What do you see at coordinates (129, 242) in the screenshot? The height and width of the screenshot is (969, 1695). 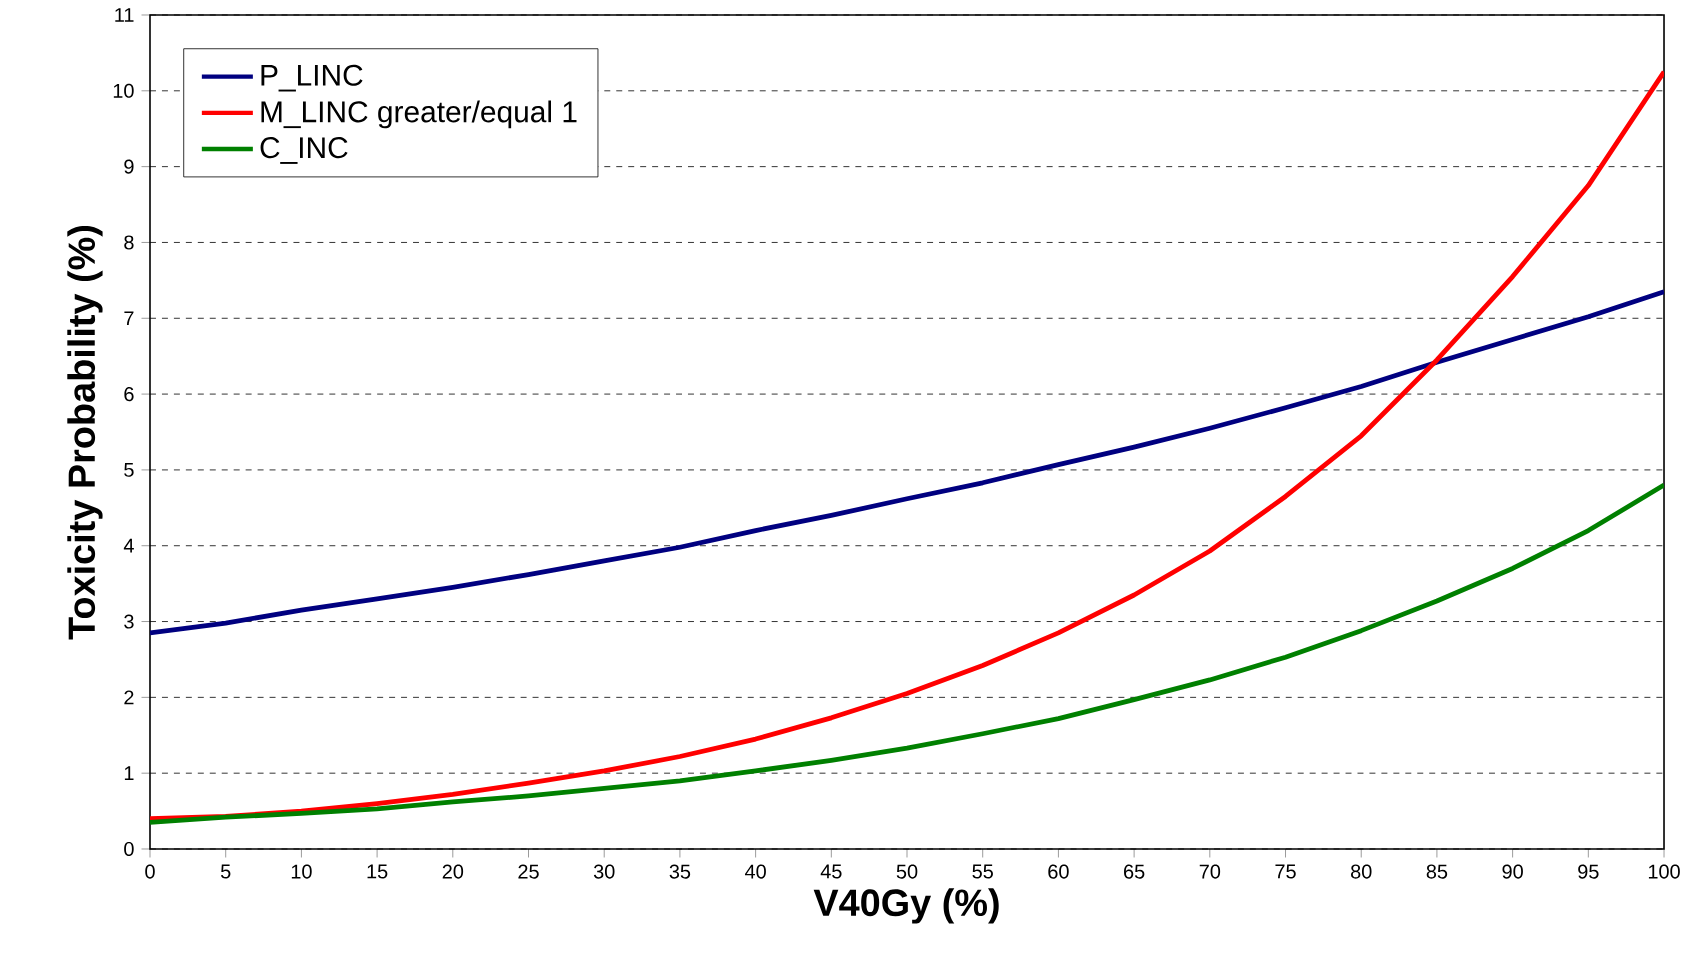 I see `y-tick-label: 8` at bounding box center [129, 242].